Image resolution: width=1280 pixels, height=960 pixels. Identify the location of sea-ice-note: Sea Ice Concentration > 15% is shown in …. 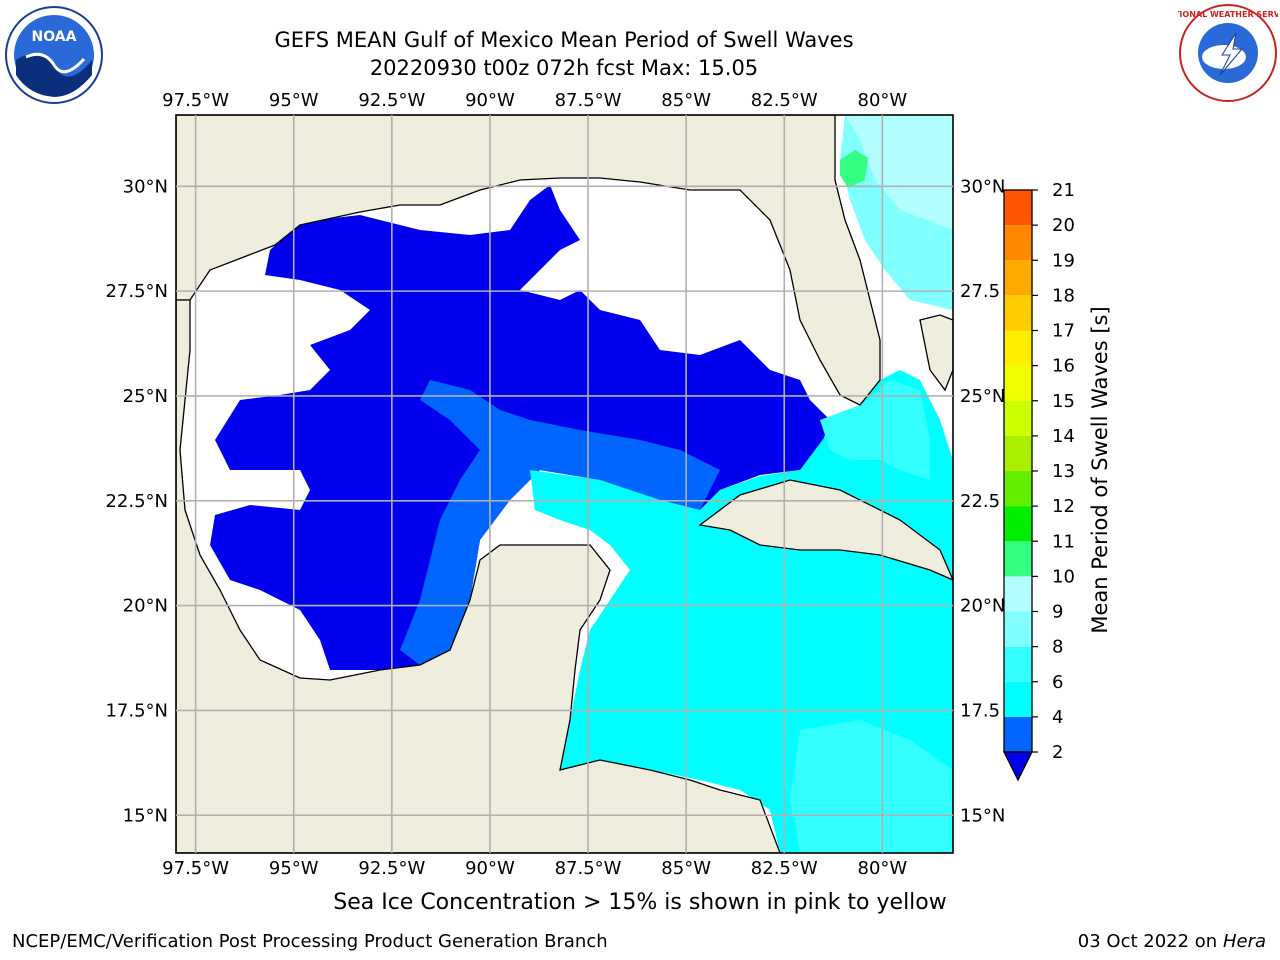
(640, 902).